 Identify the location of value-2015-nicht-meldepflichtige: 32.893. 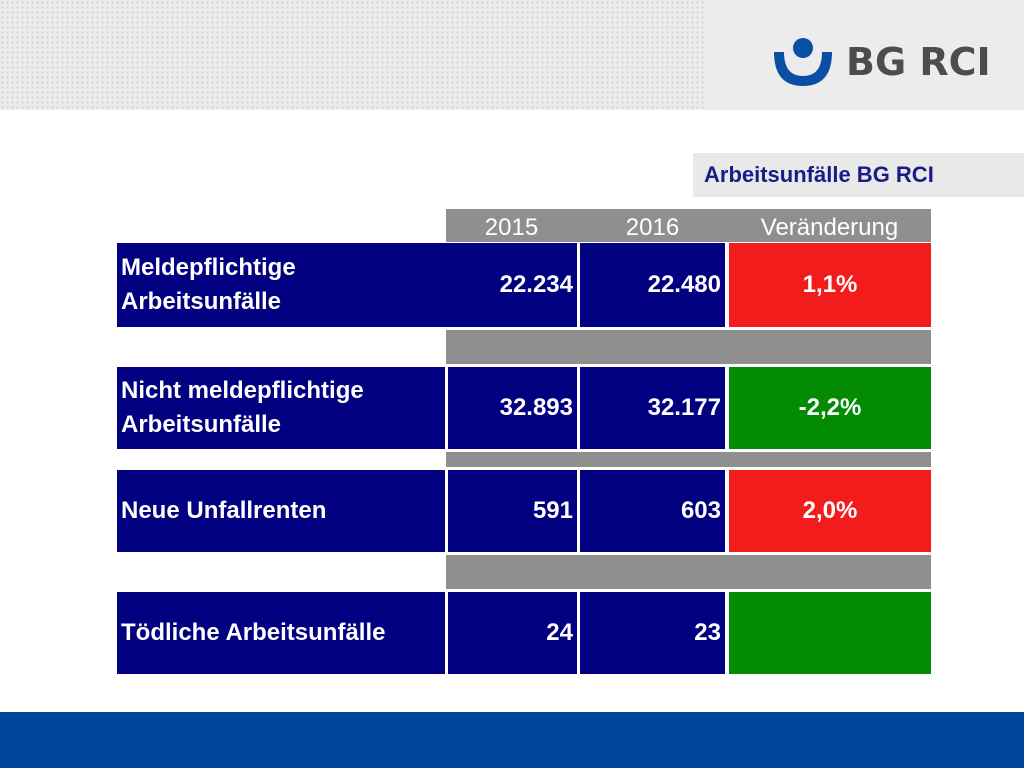
(512, 408).